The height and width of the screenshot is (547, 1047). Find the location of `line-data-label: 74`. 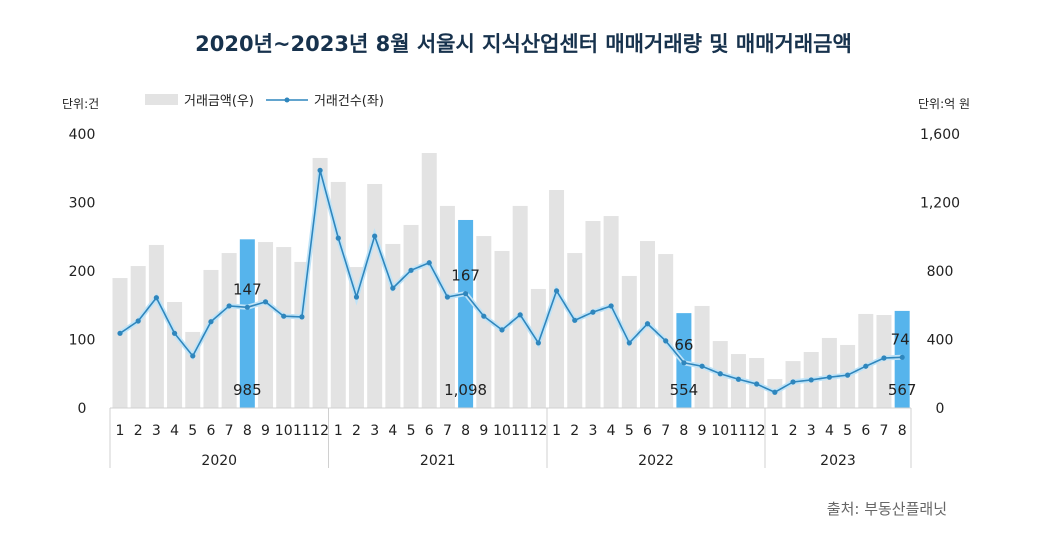

line-data-label: 74 is located at coordinates (900, 339).